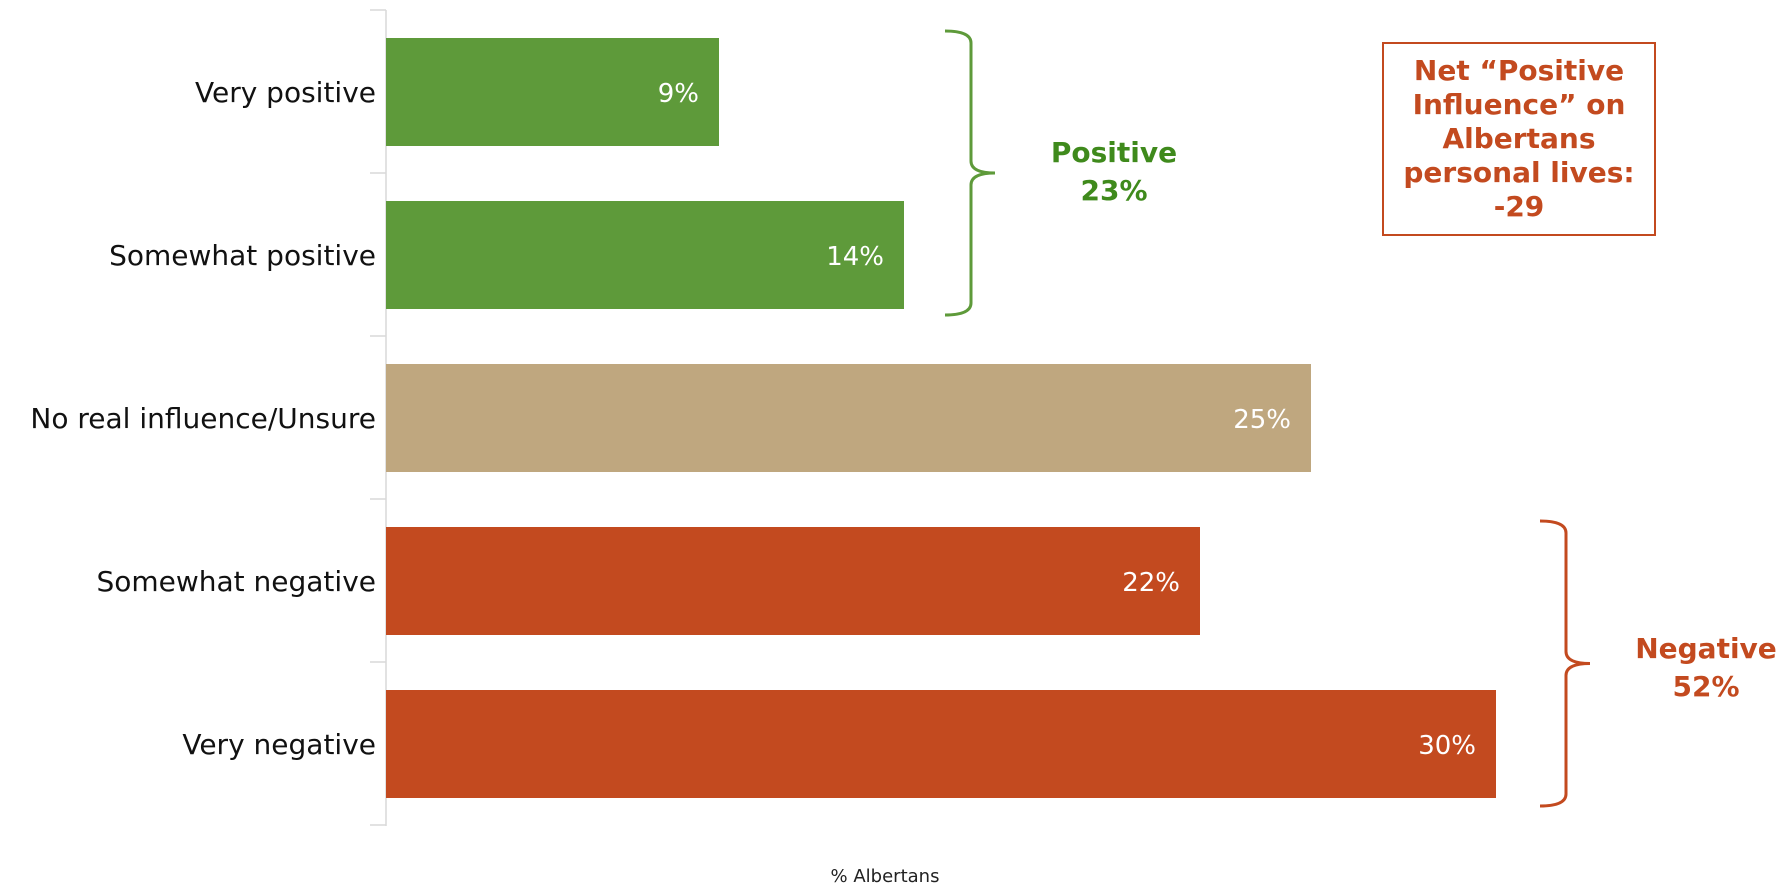  I want to click on category-label: Somewhat positive, so click(242, 255).